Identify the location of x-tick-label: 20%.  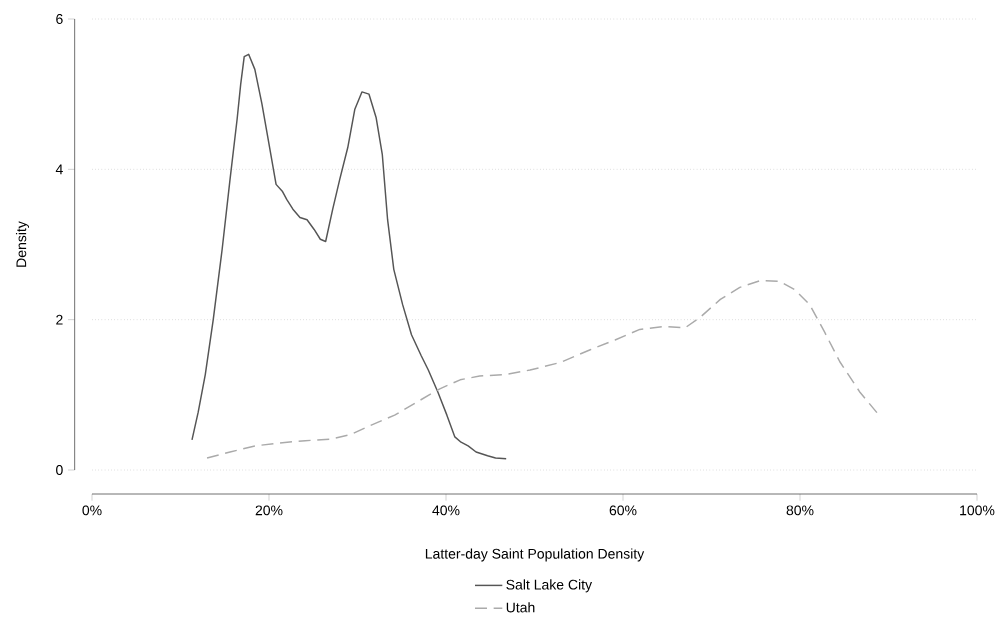
(269, 510).